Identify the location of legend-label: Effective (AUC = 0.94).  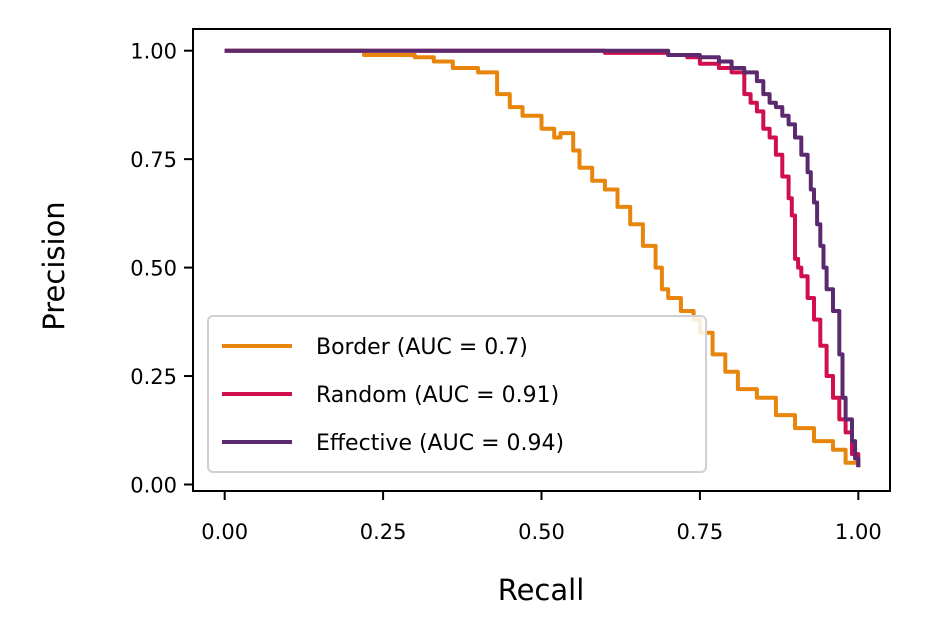
(440, 443).